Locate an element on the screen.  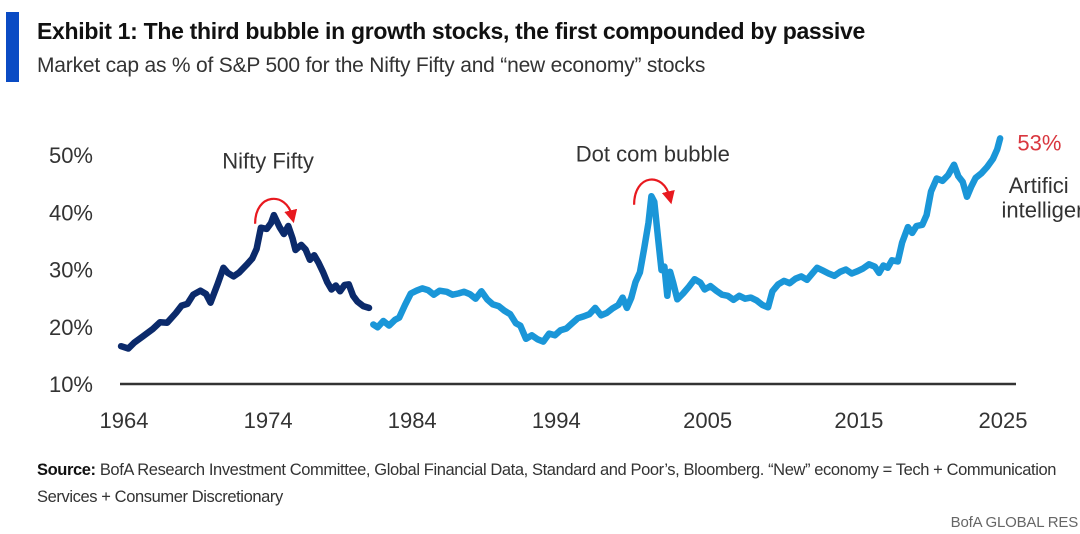
annotation-label: Dot com bubble is located at coordinates (653, 153).